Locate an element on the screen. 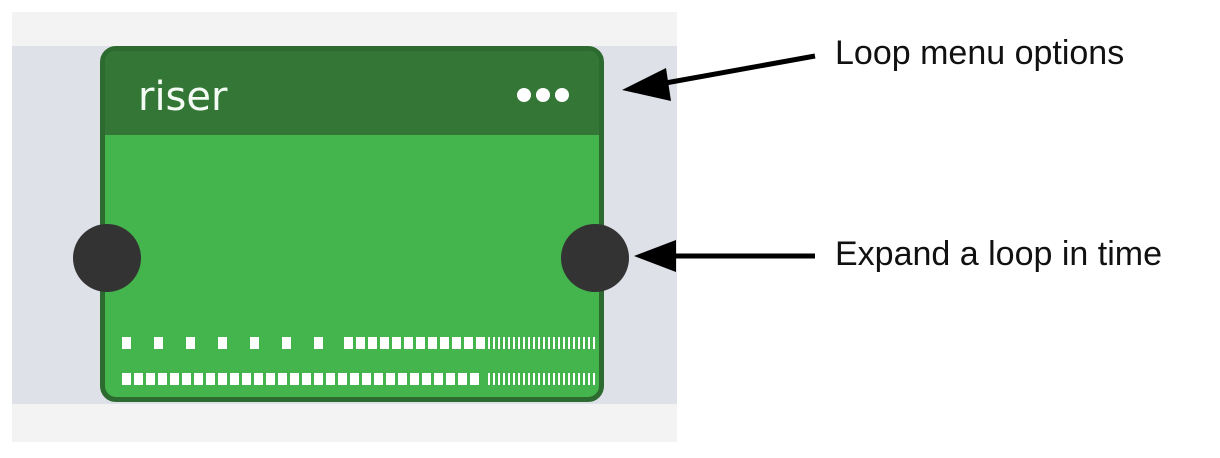 This screenshot has width=1220, height=458. loop-title: riser is located at coordinates (183, 97).